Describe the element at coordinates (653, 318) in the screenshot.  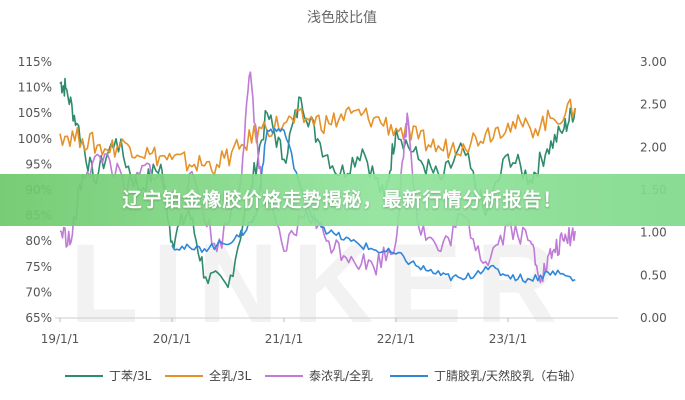
I see `right-tick-label: 0.00` at that location.